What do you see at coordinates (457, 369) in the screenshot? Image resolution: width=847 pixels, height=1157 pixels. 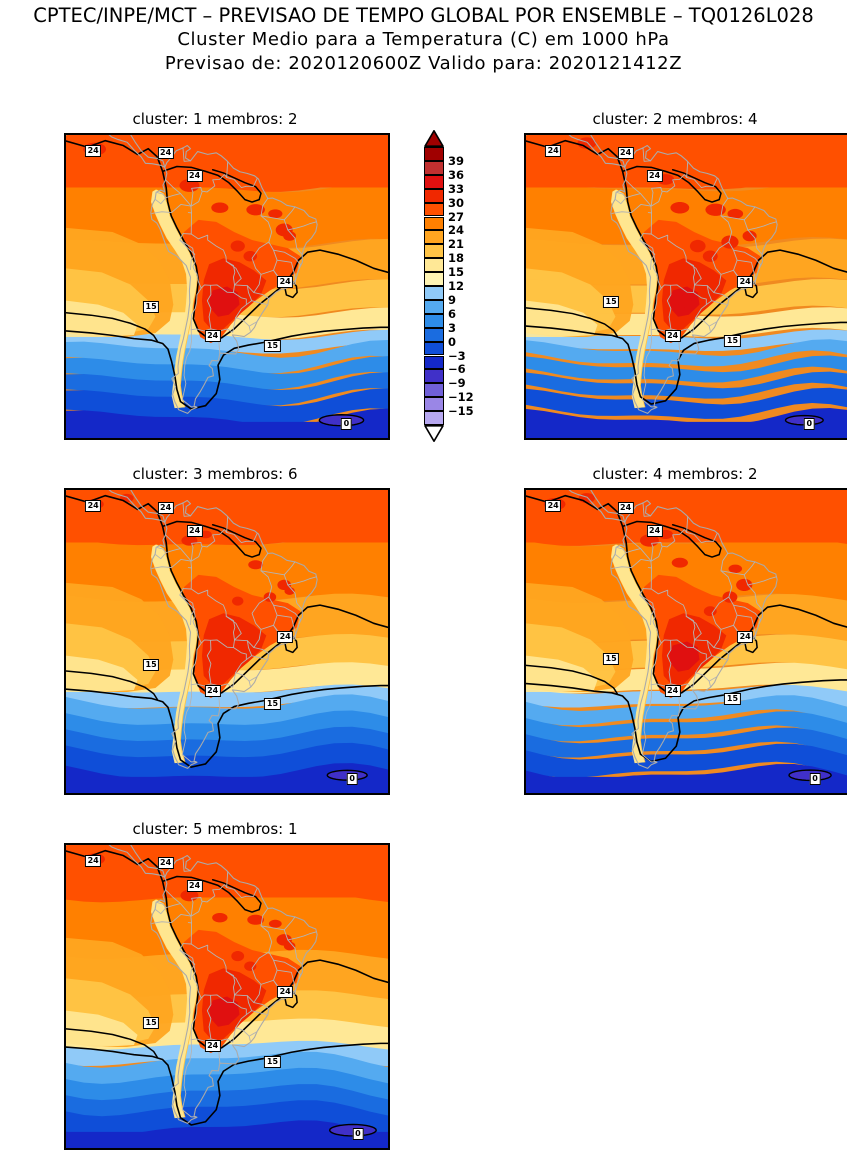 I see `colorbar-tick-label: −6` at bounding box center [457, 369].